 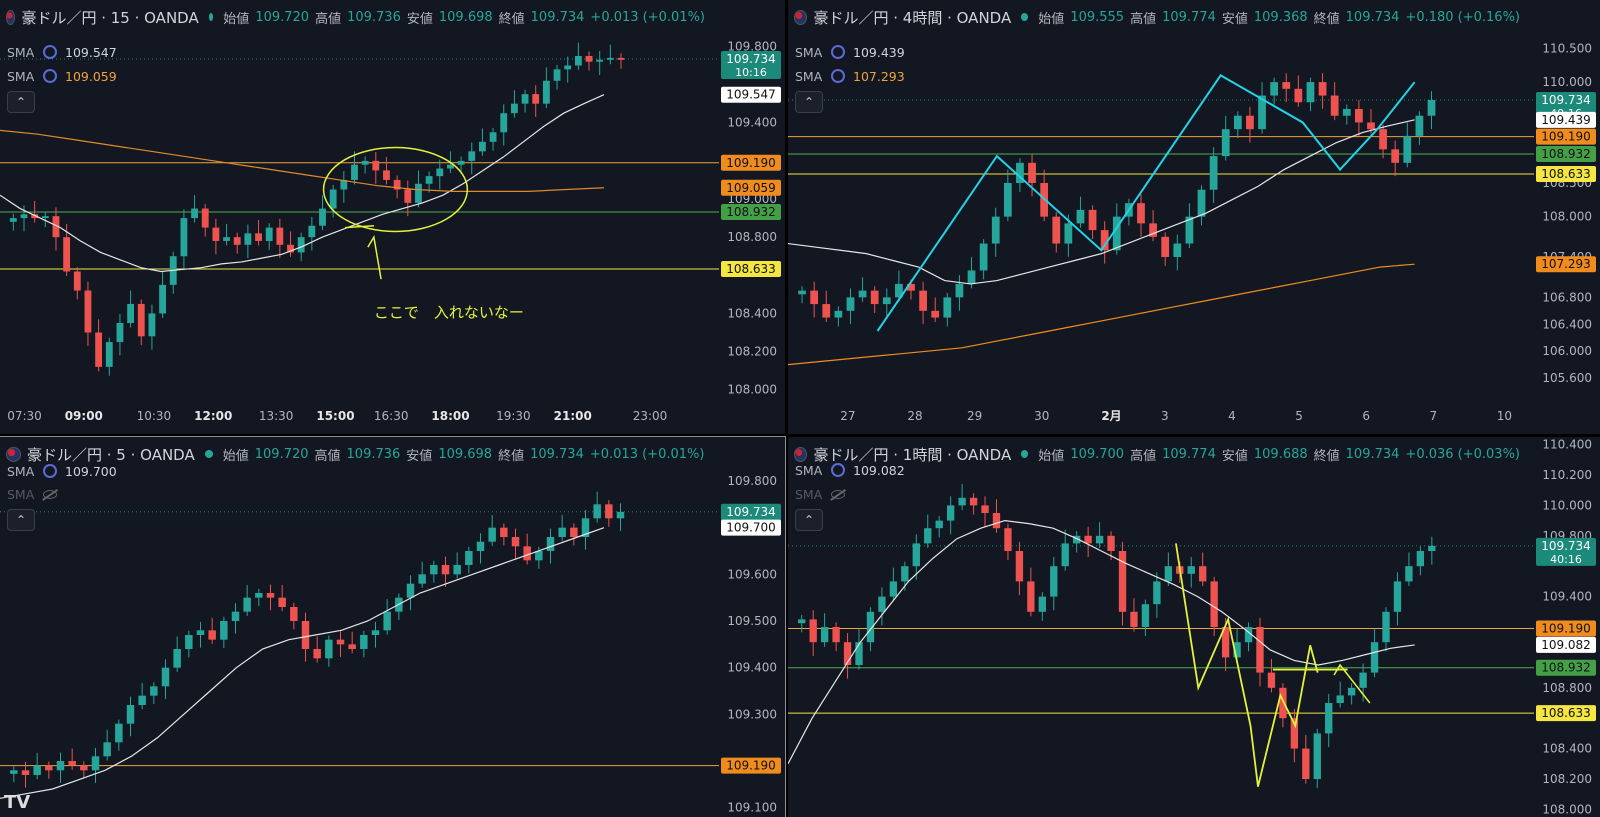 I want to click on drawn-arrow, so click(x=1352, y=683).